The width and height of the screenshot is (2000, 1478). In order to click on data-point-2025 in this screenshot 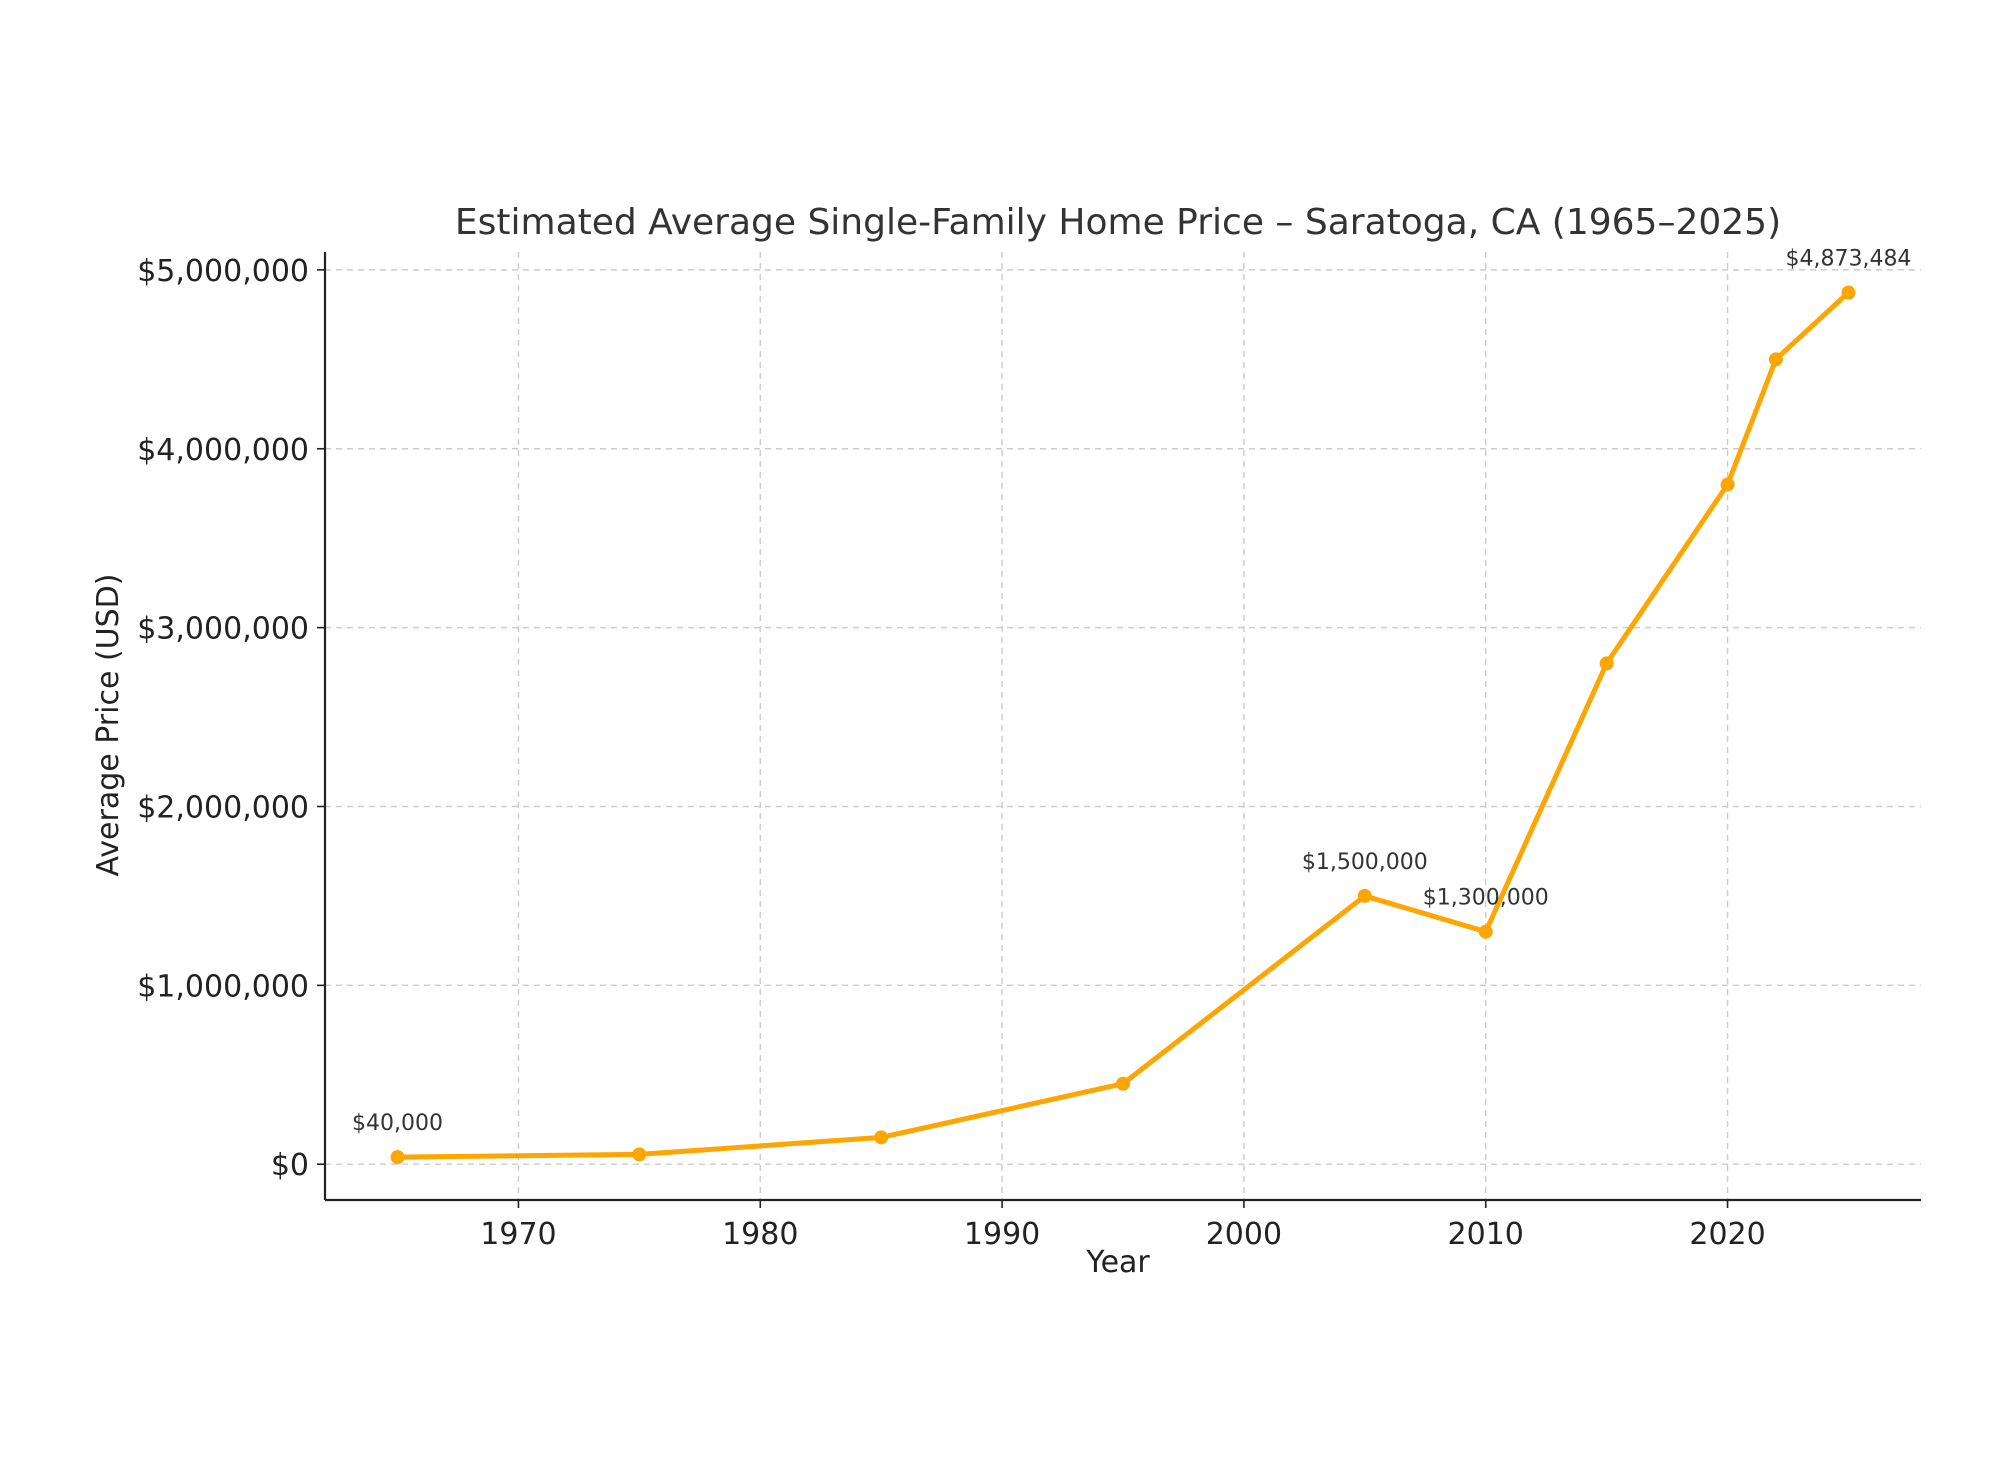, I will do `click(1848, 292)`.